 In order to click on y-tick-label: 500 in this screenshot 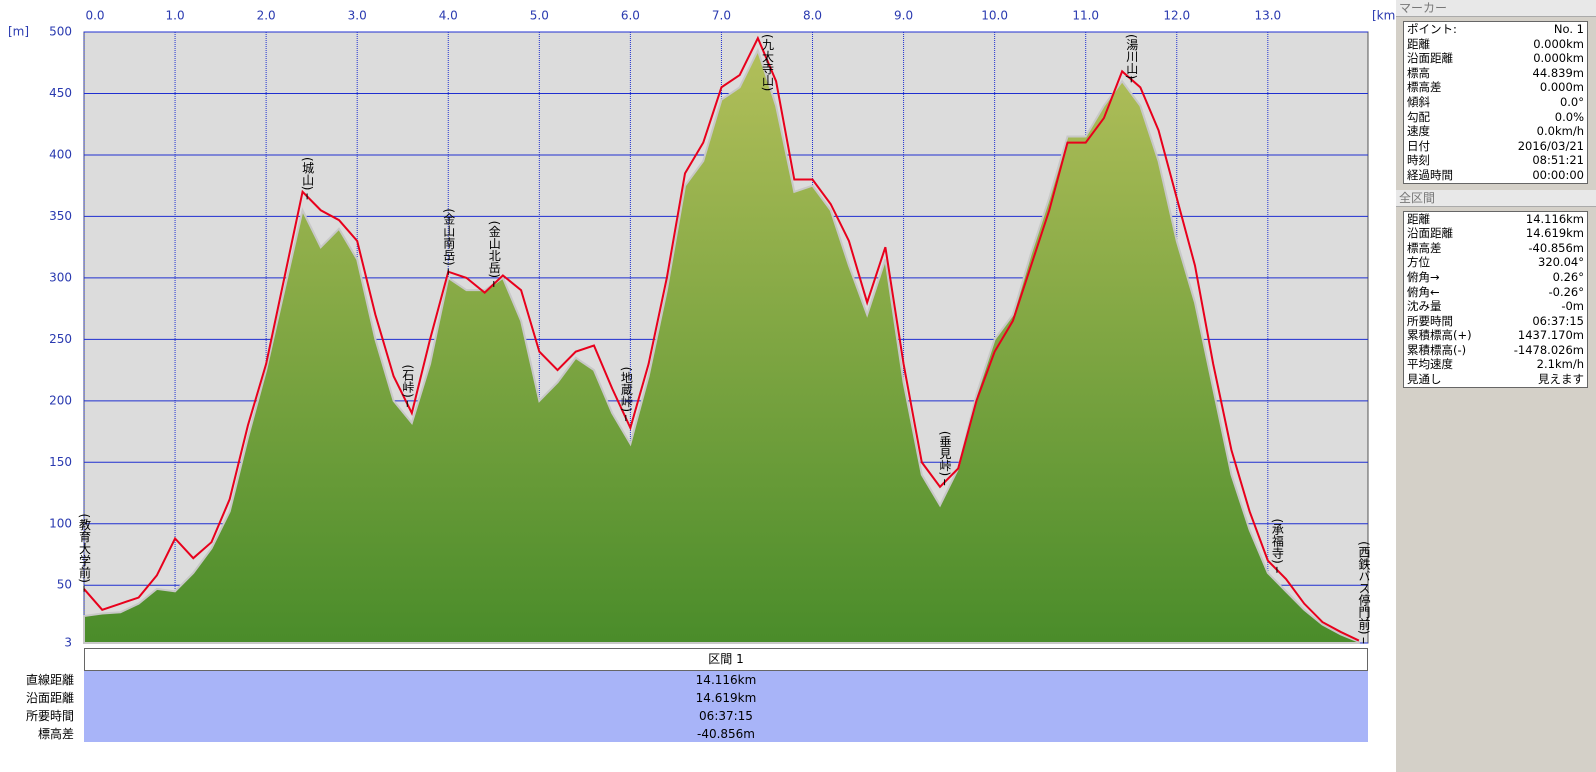, I will do `click(60, 32)`.